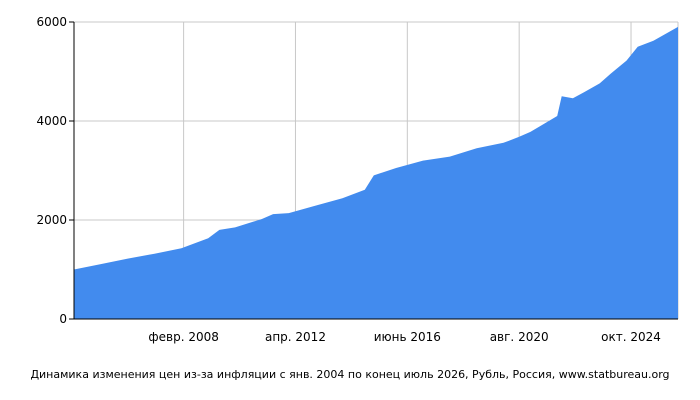 This screenshot has height=400, width=700. Describe the element at coordinates (183, 337) in the screenshot. I see `x-tick-label: февр. 2008` at that location.